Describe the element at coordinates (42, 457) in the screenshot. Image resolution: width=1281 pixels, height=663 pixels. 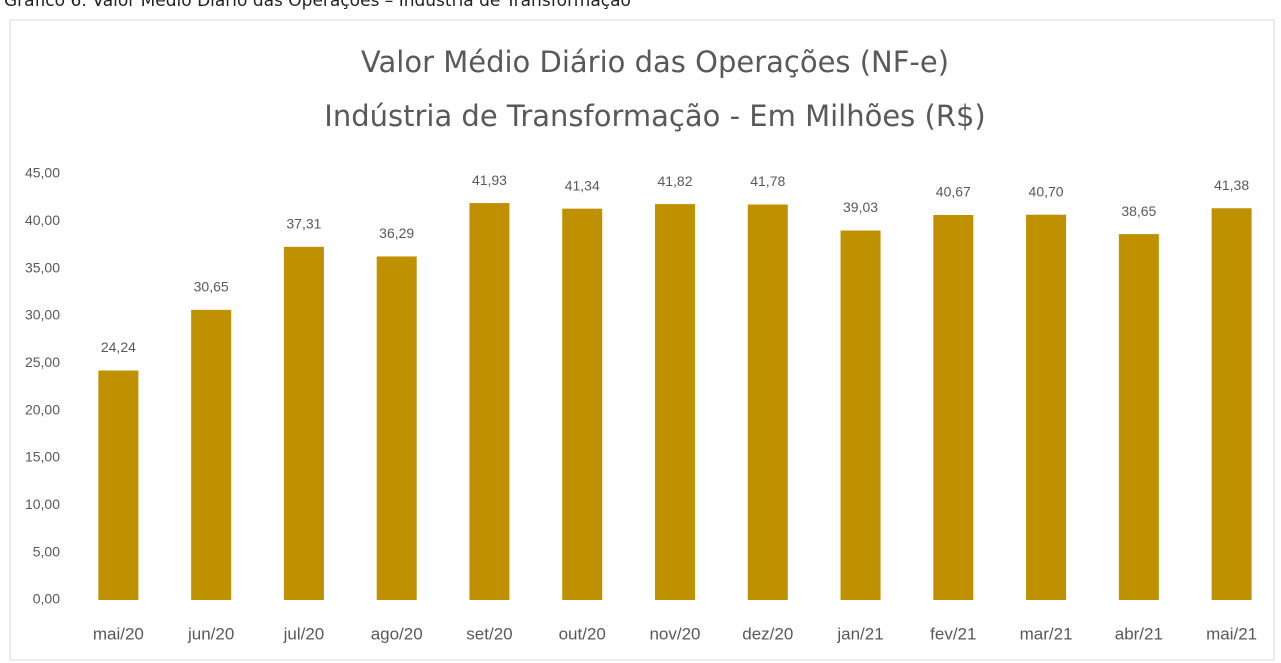
I see `y-tick-label: 15,00` at that location.